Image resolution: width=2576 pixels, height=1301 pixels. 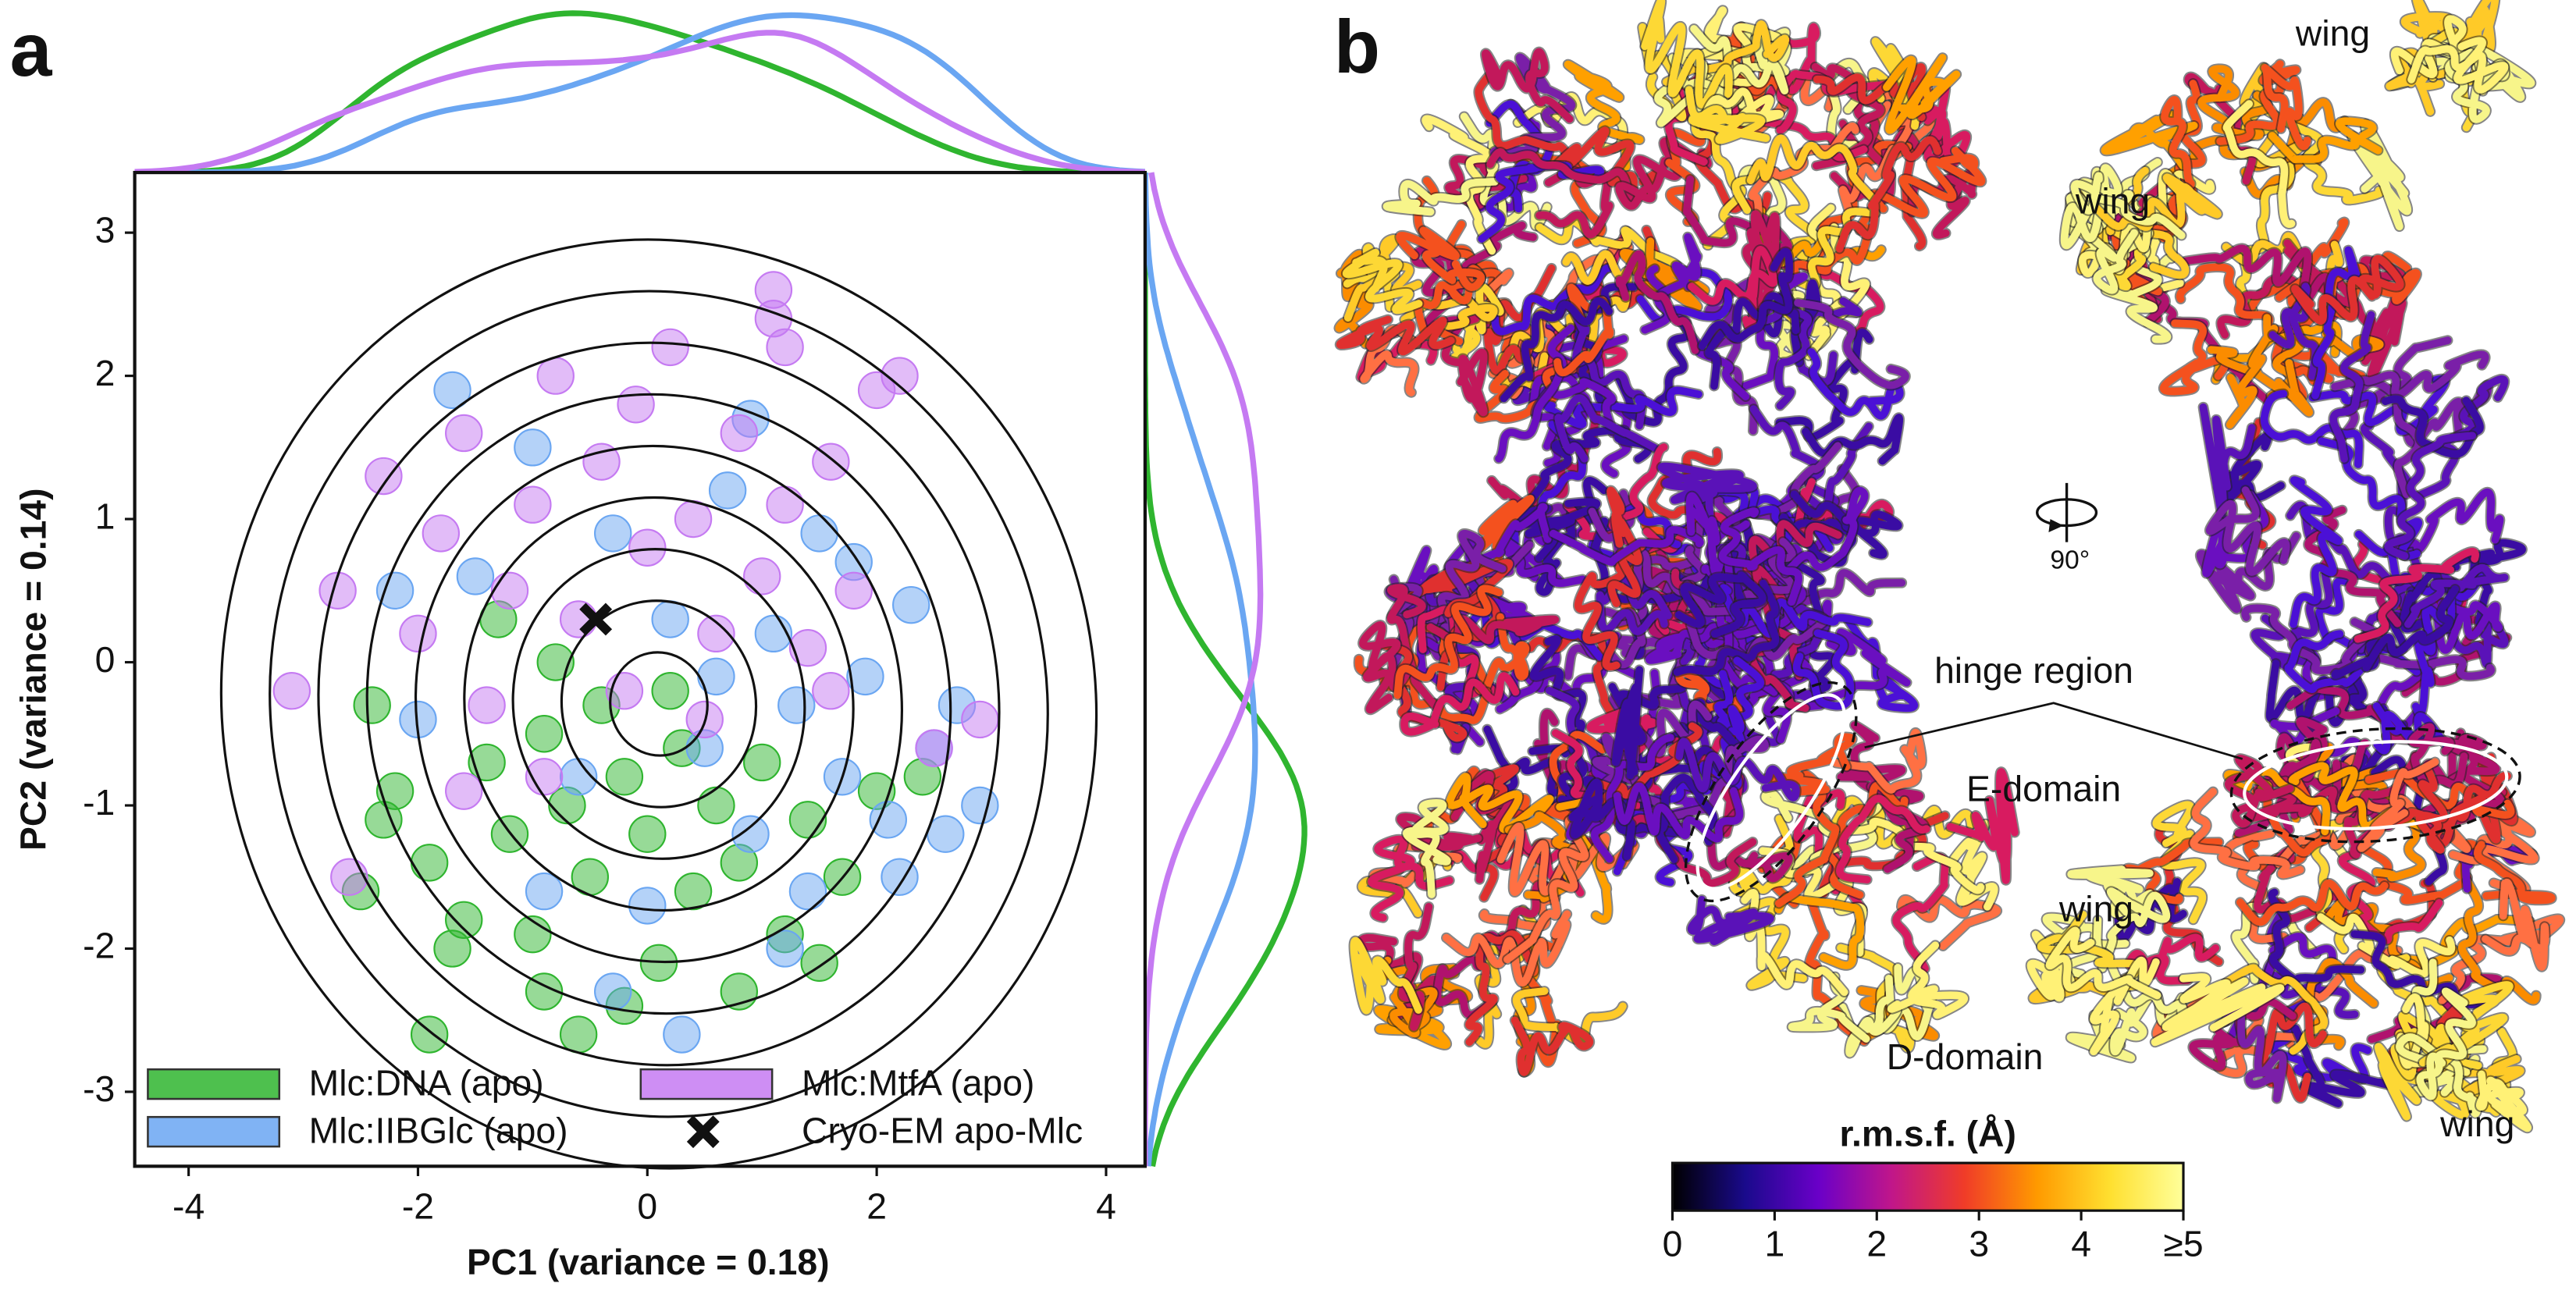 I want to click on colorbar-tick-label: 3, so click(x=1979, y=1244).